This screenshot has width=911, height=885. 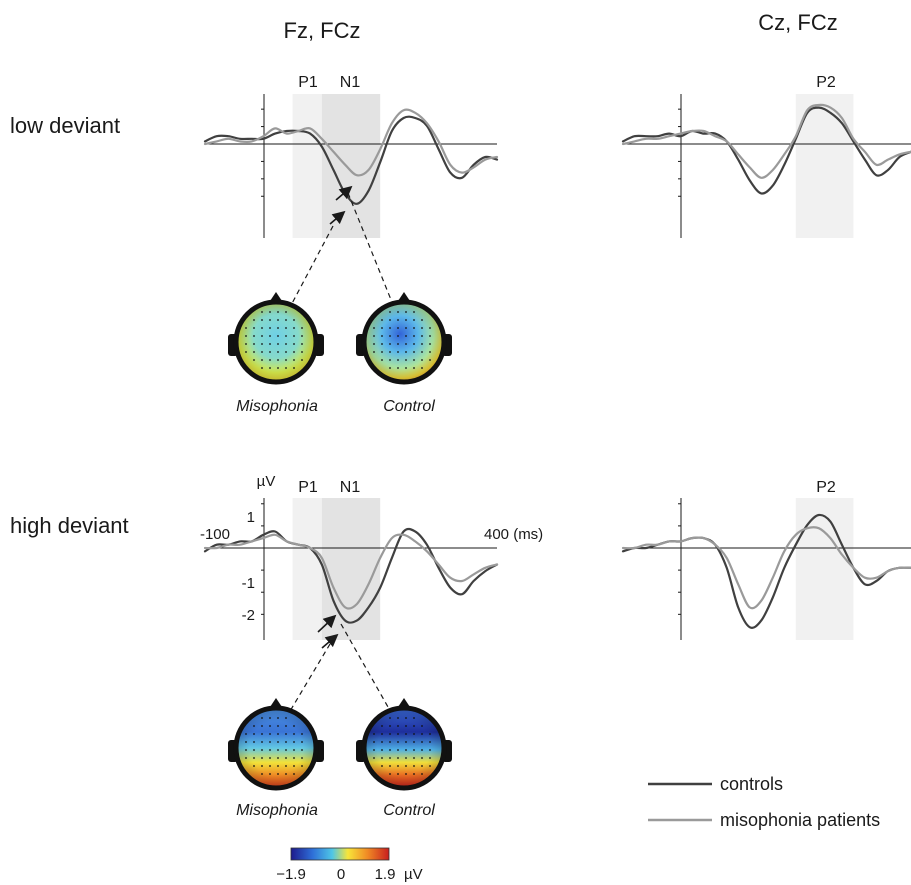 What do you see at coordinates (341, 874) in the screenshot?
I see `colorbar-mid-label: 0` at bounding box center [341, 874].